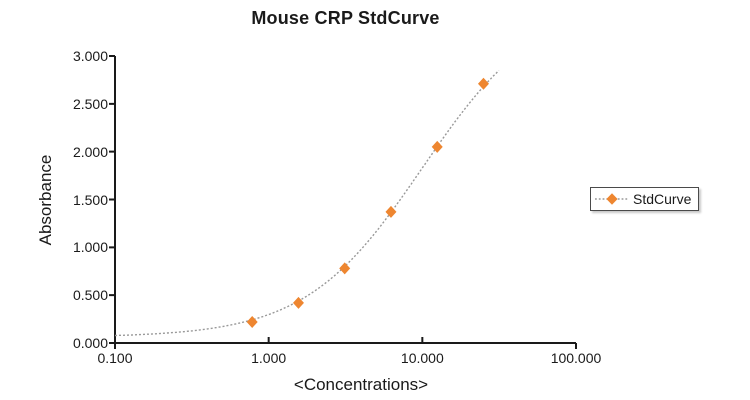 The width and height of the screenshot is (750, 400). What do you see at coordinates (90, 103) in the screenshot?
I see `y-tick-label: 2.500` at bounding box center [90, 103].